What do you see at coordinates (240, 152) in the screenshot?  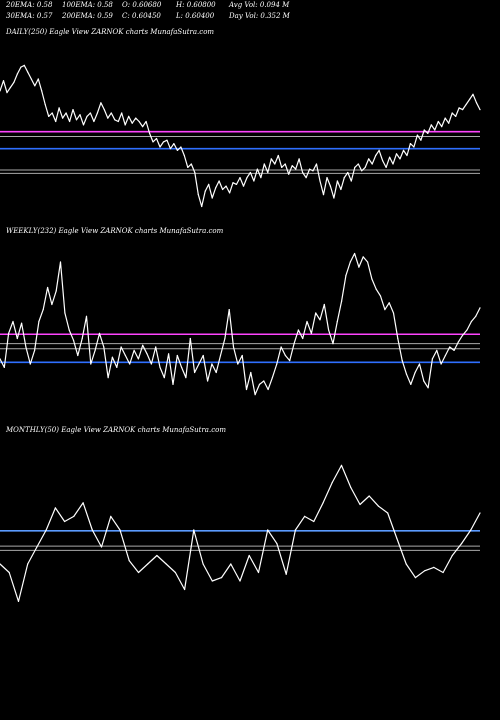 I see `daily-reference-lines` at bounding box center [240, 152].